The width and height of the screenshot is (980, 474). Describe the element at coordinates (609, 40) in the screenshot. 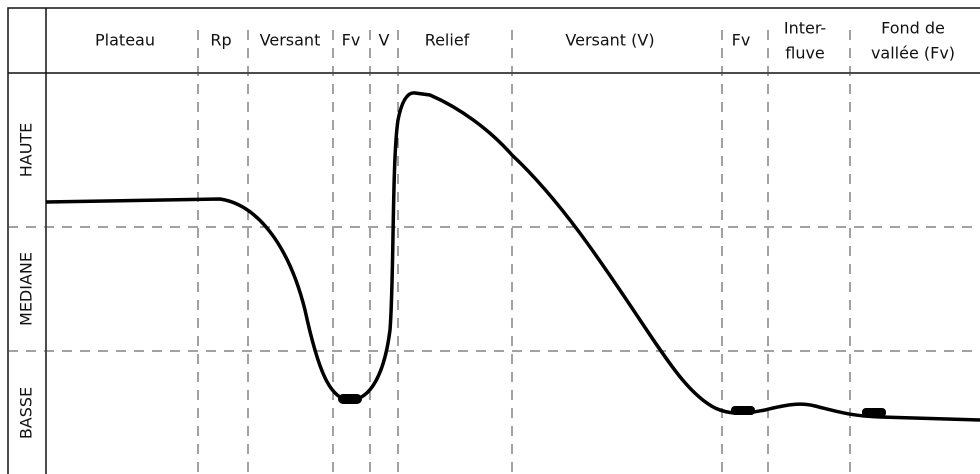

I see `header-label: Versant (V)` at that location.